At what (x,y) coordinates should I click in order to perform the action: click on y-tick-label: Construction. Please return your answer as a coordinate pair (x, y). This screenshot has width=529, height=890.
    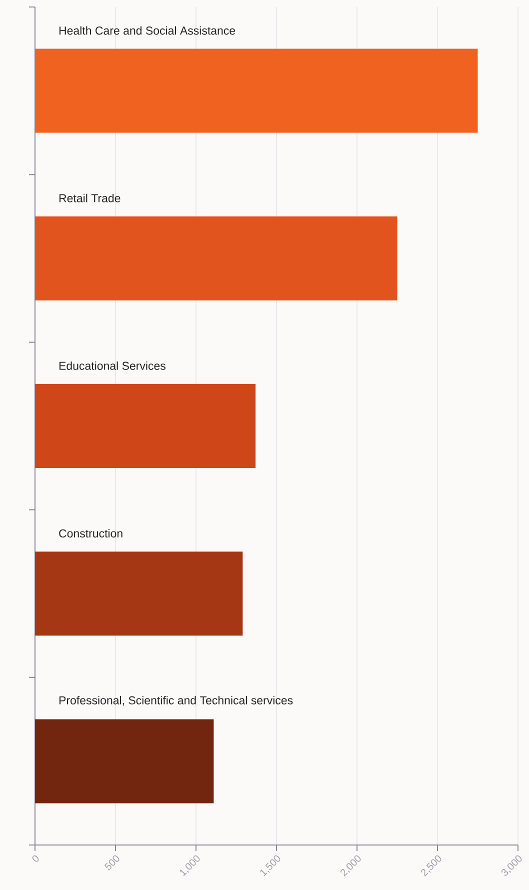
    Looking at the image, I should click on (90, 533).